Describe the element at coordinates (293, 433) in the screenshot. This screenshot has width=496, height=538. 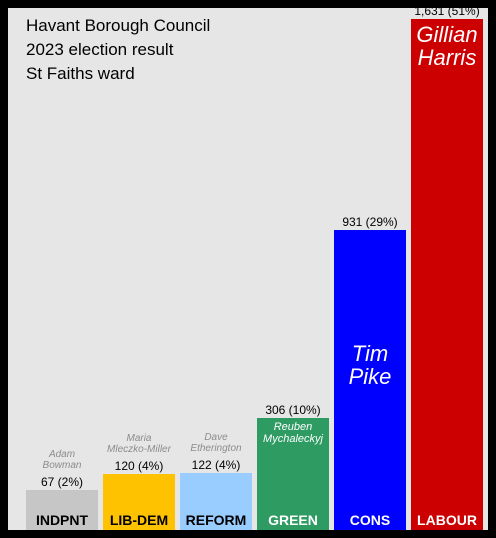
I see `candidate-name: Reuben Mychaleckyj` at that location.